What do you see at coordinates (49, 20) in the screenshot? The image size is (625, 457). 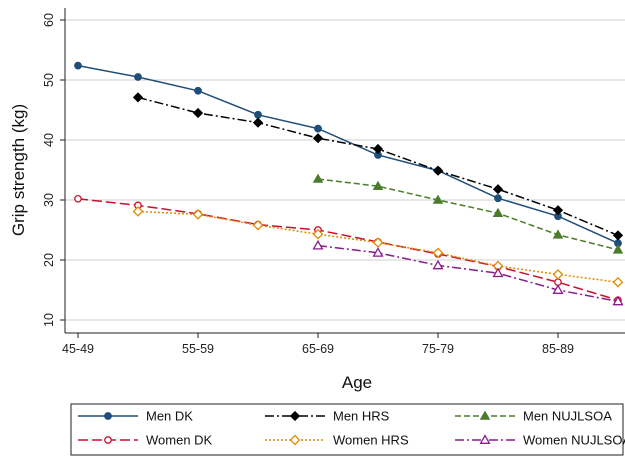 I see `y-tick-label-60: 60` at bounding box center [49, 20].